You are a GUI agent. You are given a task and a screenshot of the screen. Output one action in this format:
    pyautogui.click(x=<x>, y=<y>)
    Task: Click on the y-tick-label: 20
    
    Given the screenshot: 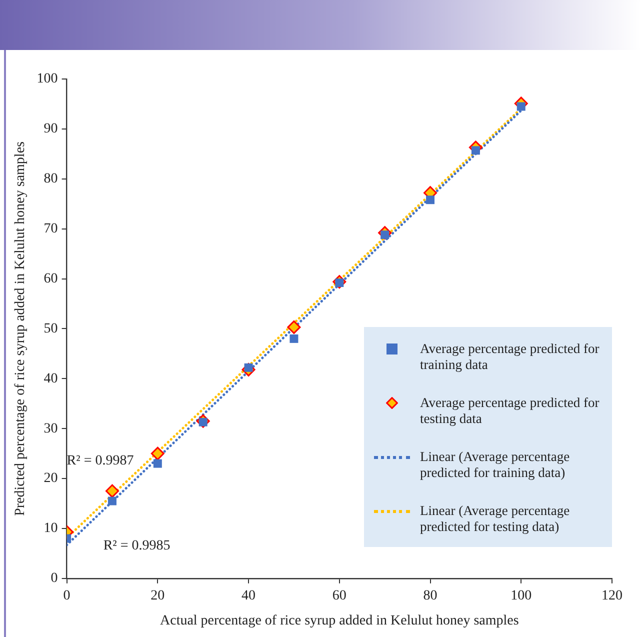 What is the action you would take?
    pyautogui.click(x=51, y=478)
    